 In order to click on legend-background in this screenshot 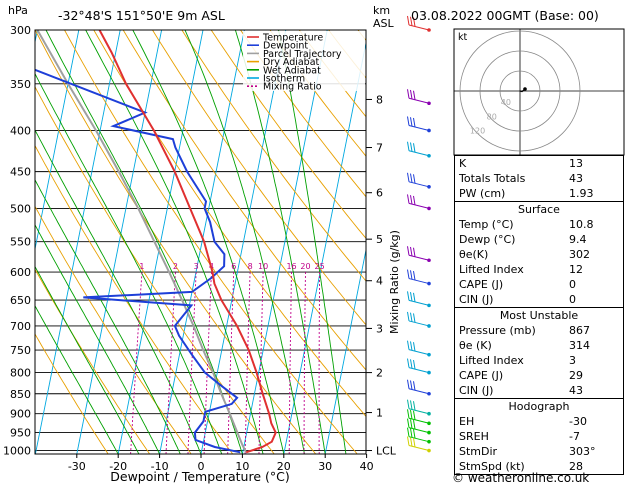, I will do `click(304, 61)`.